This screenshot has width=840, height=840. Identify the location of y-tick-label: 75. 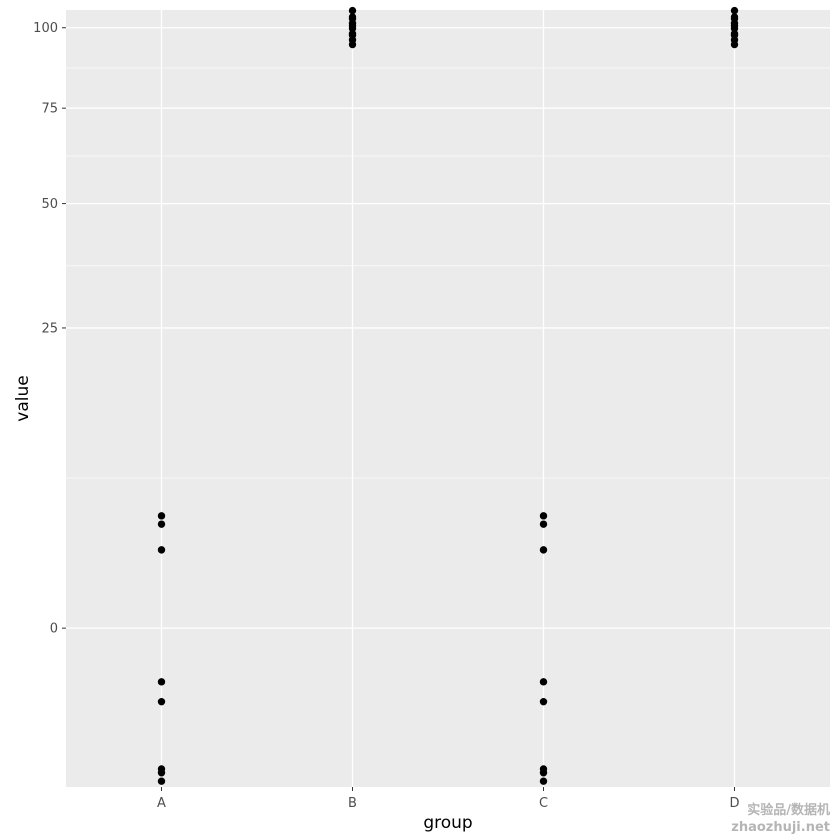
(49, 109).